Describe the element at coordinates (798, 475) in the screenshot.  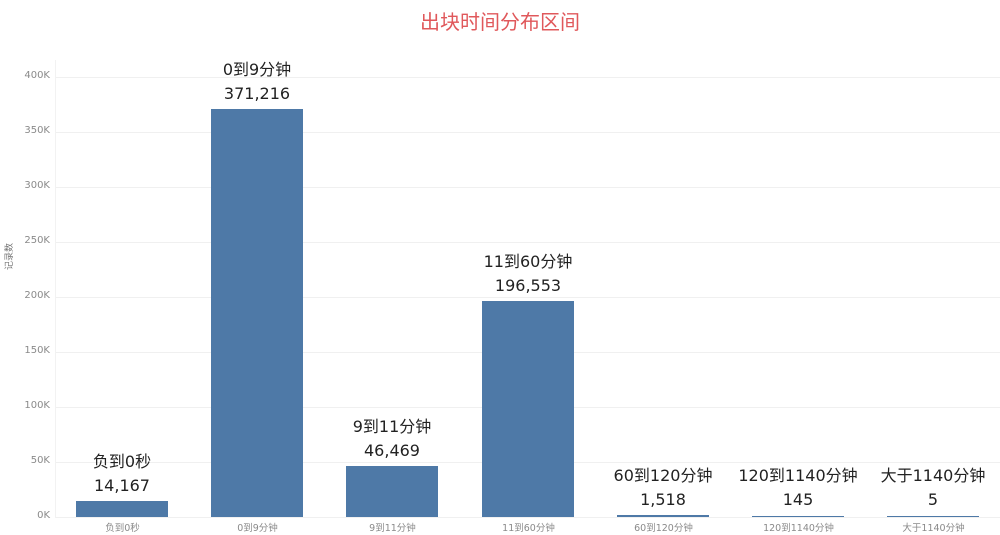
I see `bar-data-label-category: 120到1140分钟` at that location.